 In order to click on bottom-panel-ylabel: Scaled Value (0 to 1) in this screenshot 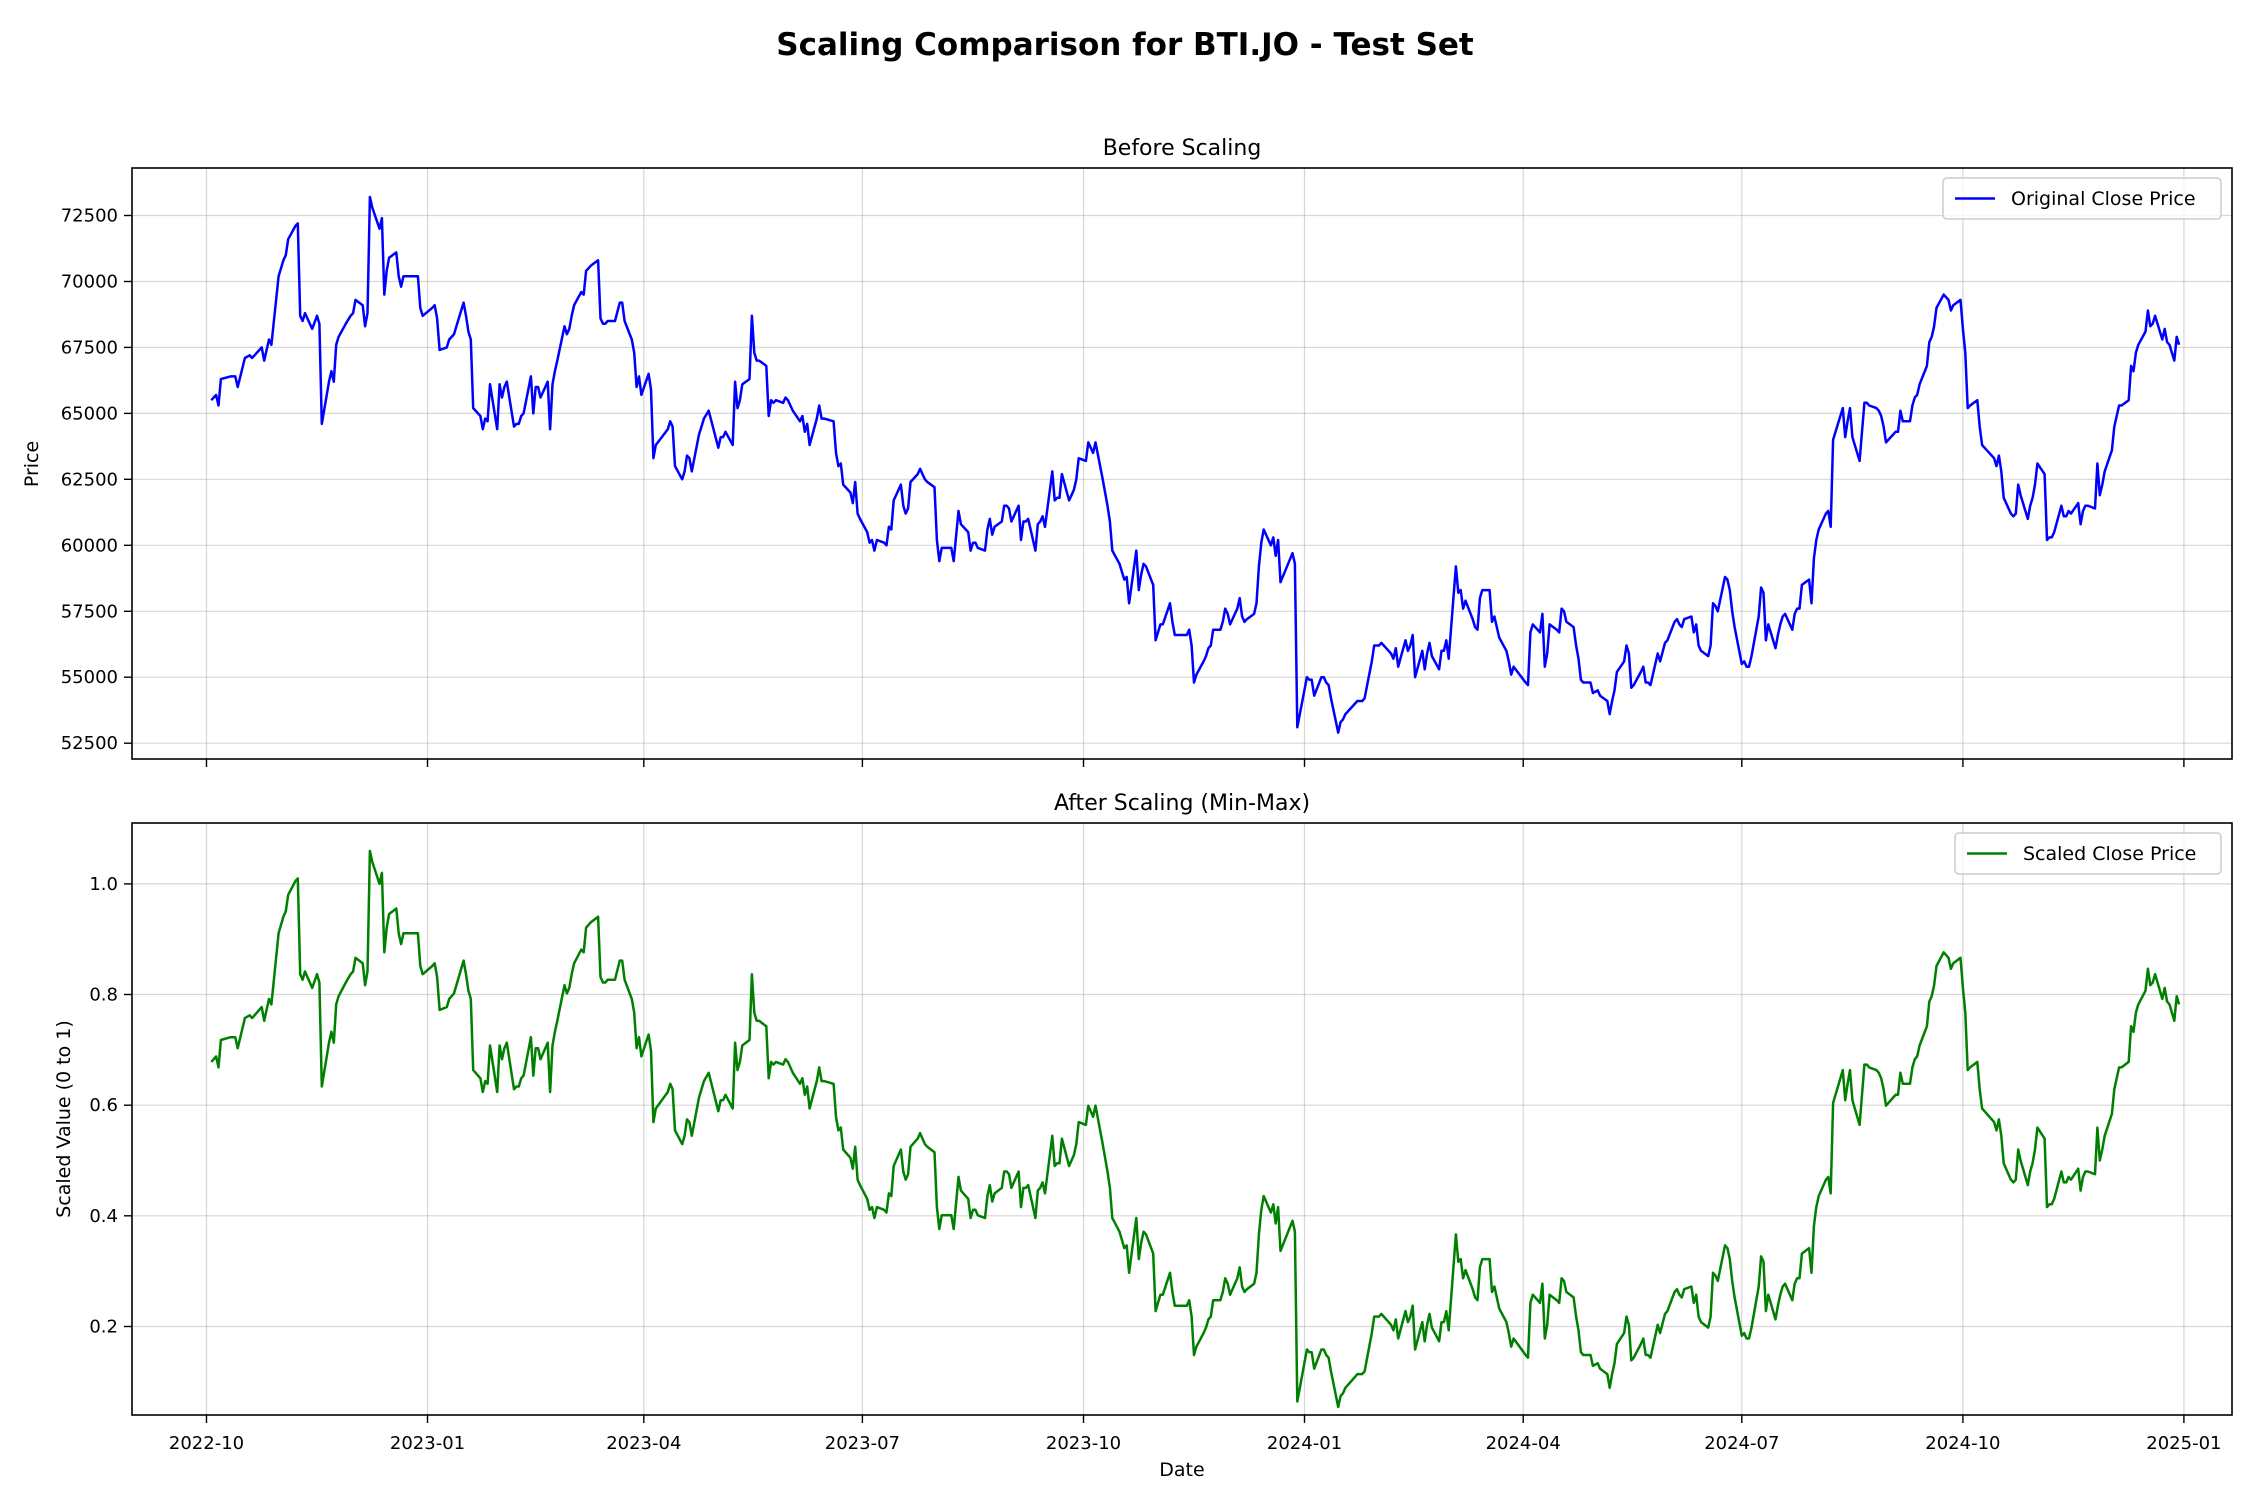, I will do `click(64, 1119)`.